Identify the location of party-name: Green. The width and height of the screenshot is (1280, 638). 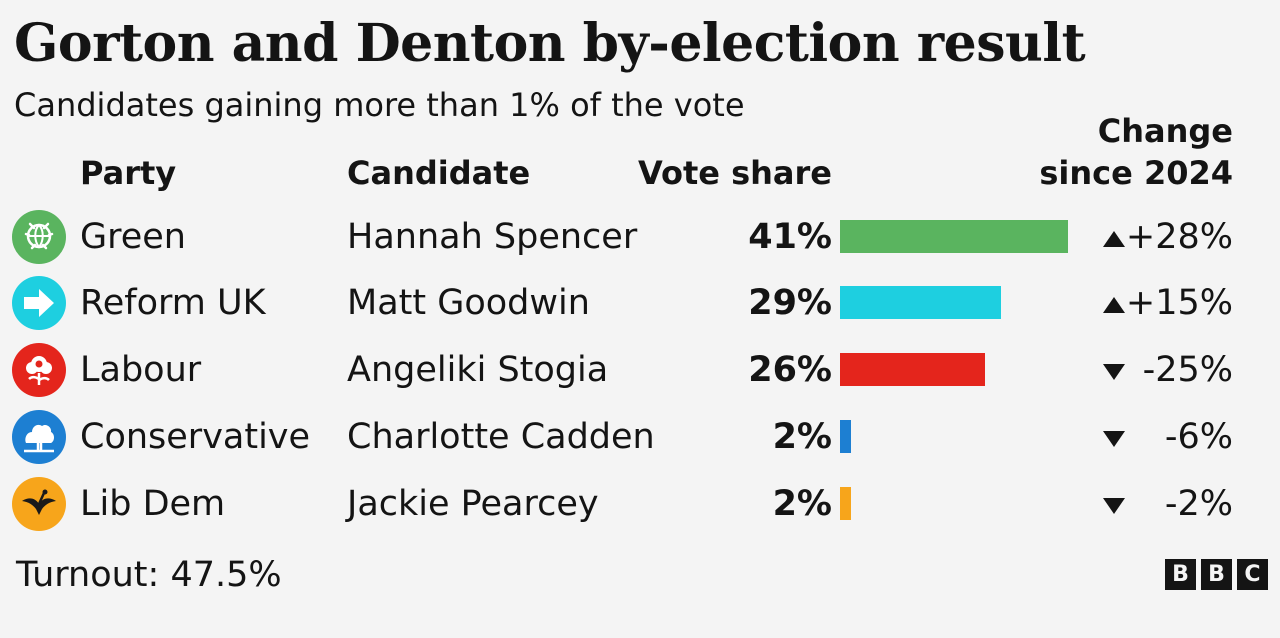
(133, 237).